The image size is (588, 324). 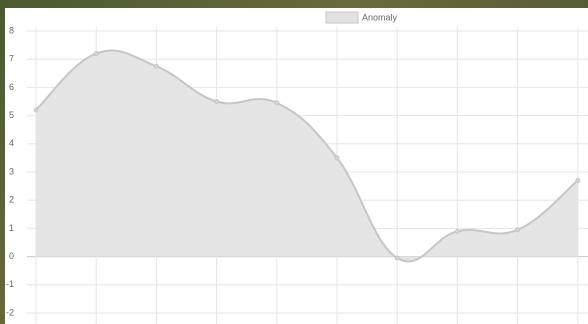 What do you see at coordinates (11, 200) in the screenshot?
I see `y-tick-label: 2` at bounding box center [11, 200].